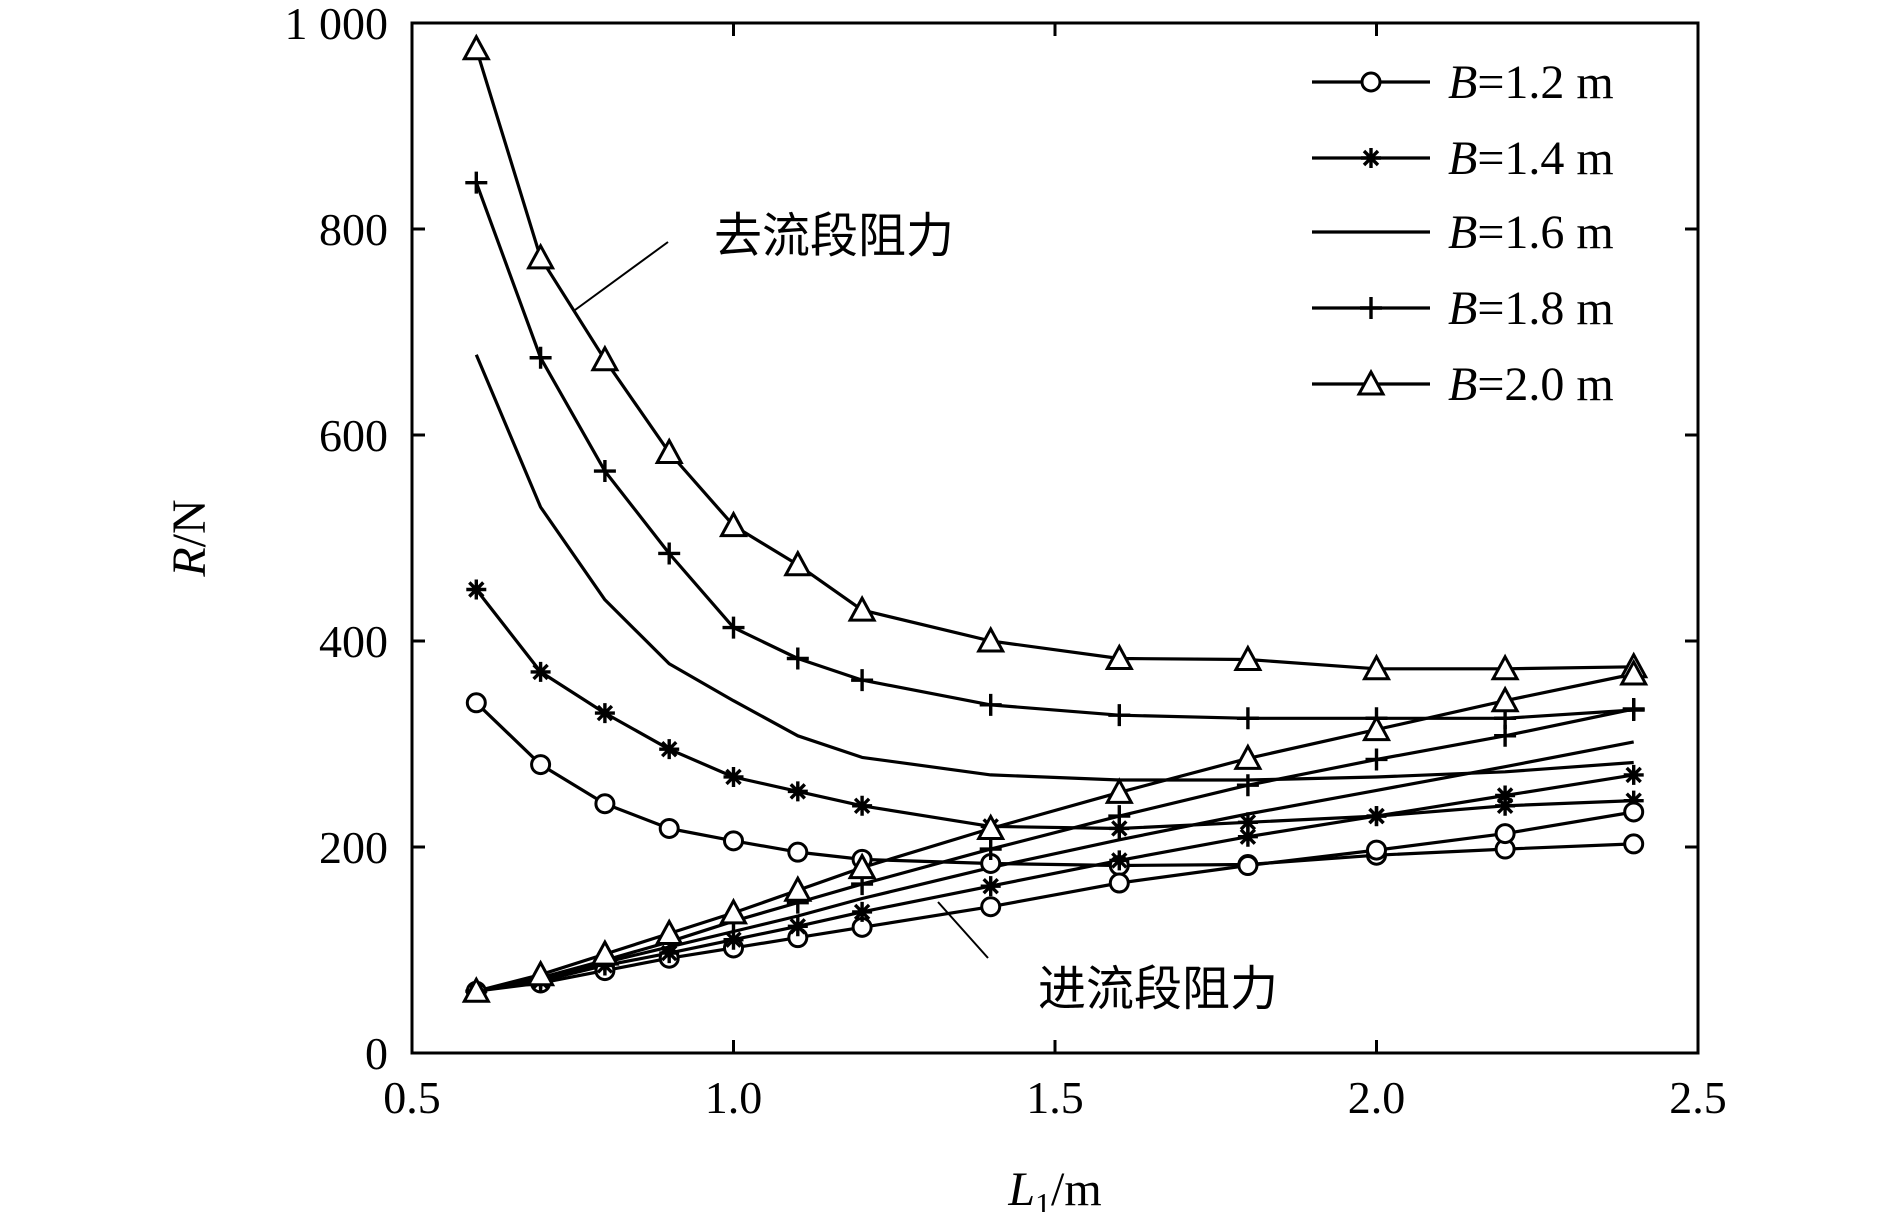 The image size is (1890, 1212). What do you see at coordinates (605, 952) in the screenshot?
I see `data-point-triangle-s9-p2` at bounding box center [605, 952].